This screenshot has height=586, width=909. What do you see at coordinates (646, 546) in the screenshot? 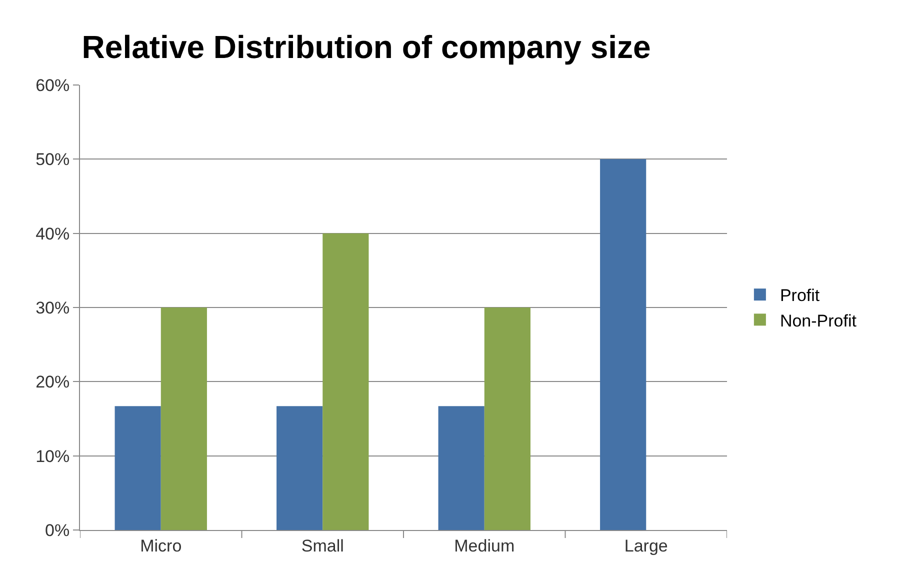
I see `x-tick-label: Large` at bounding box center [646, 546].